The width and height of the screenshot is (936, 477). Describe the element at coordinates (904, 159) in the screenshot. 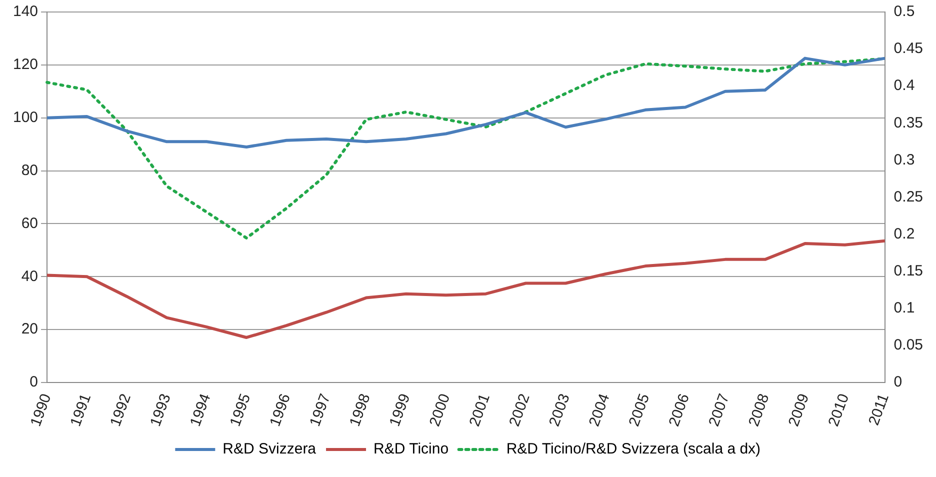

I see `y2-tick-label: 0.3` at that location.